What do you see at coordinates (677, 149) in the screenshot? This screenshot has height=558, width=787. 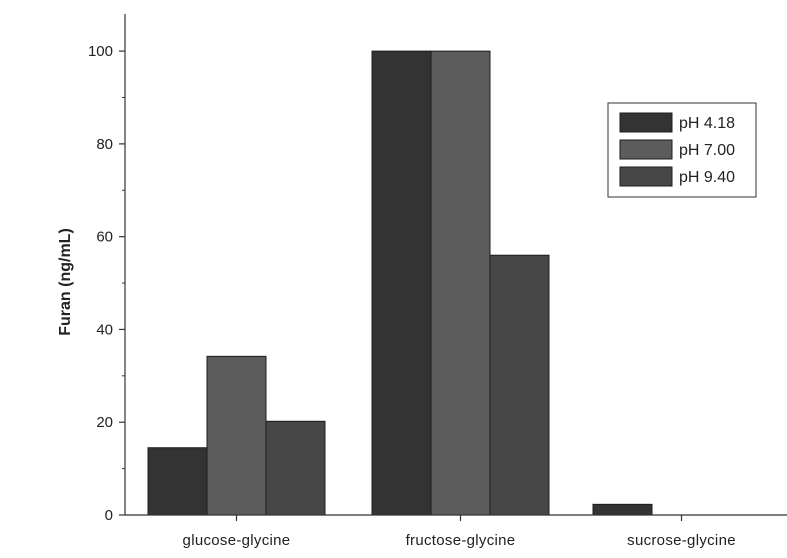 I see `legend-items: pH 4.18 pH 7.00 pH 9.40` at bounding box center [677, 149].